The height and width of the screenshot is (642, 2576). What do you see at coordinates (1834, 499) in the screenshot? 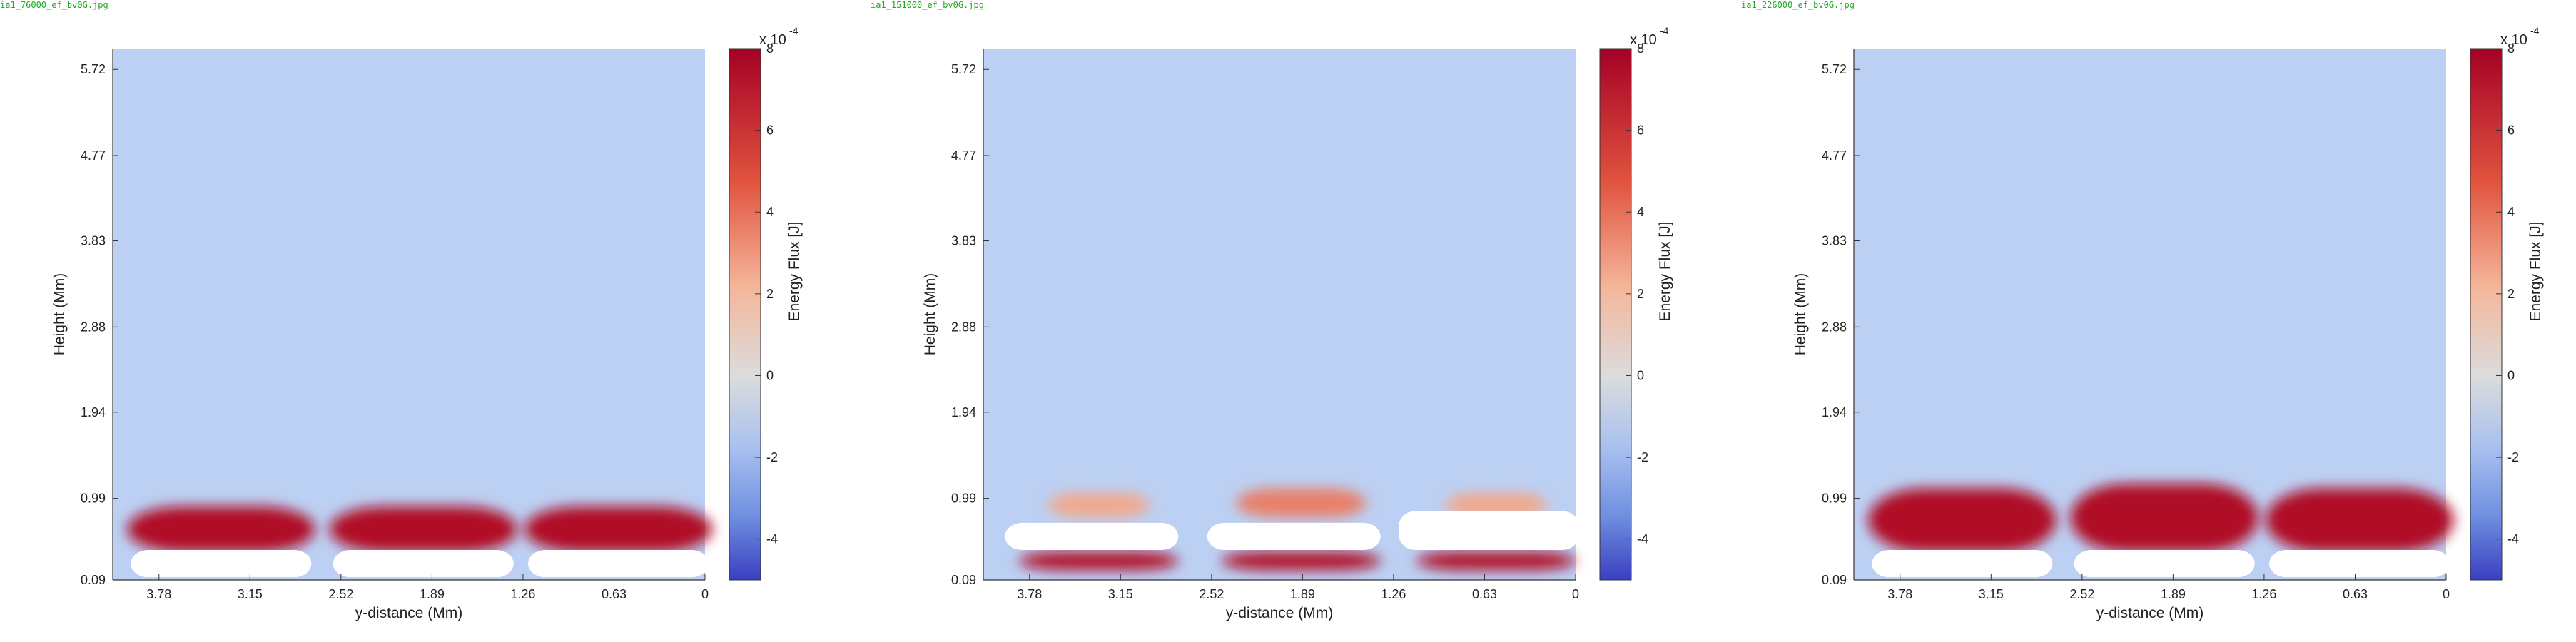
I see `y-tick-label: 0.99` at bounding box center [1834, 499].